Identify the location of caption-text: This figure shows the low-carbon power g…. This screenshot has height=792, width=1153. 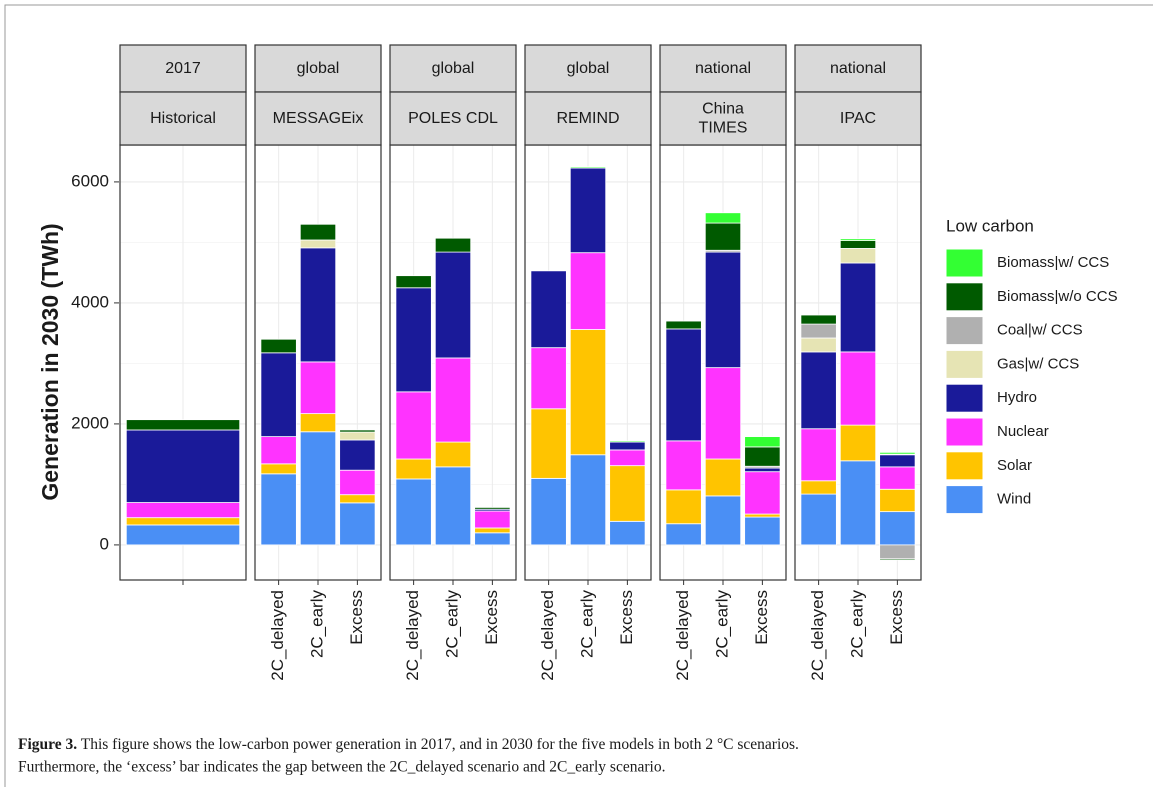
(438, 744).